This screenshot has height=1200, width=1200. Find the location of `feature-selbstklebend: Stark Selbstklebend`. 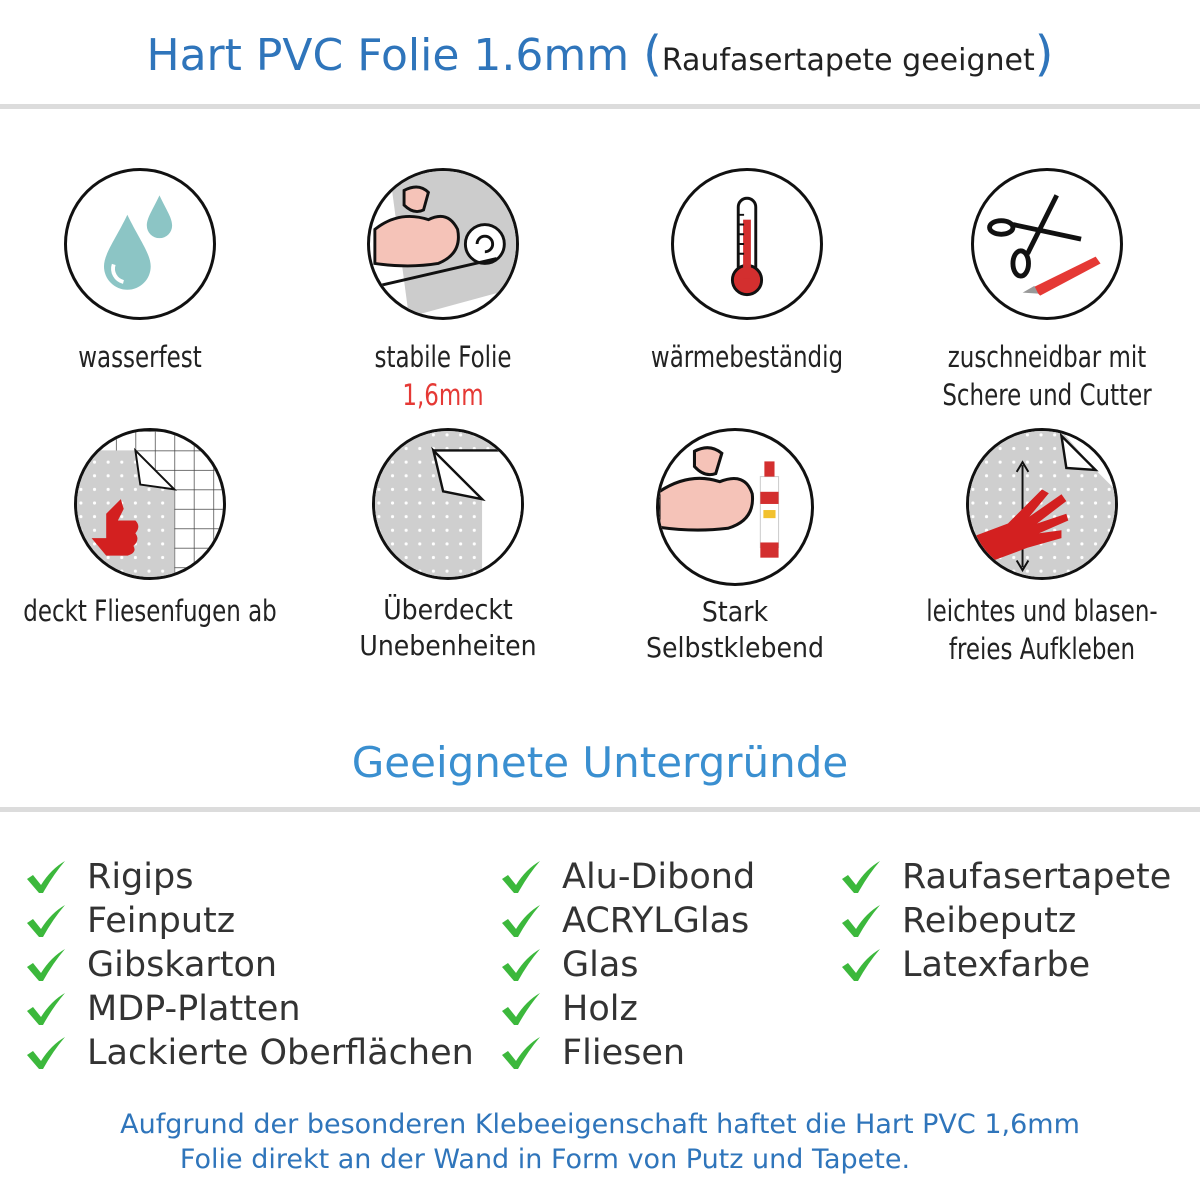

feature-selbstklebend: Stark Selbstklebend is located at coordinates (735, 547).